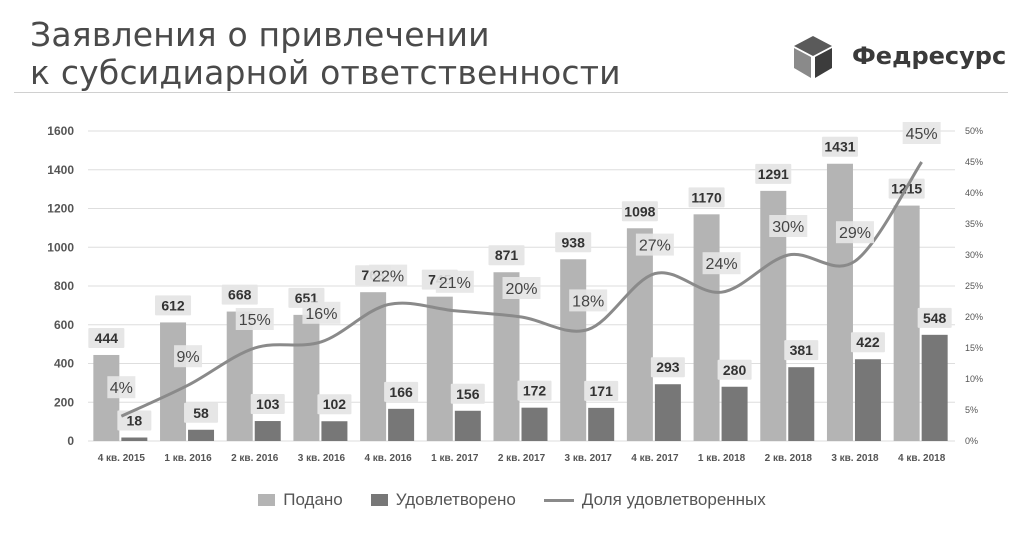 The image size is (1024, 535). I want to click on x-axis-tick-label: 1 кв. 2016, so click(188, 458).